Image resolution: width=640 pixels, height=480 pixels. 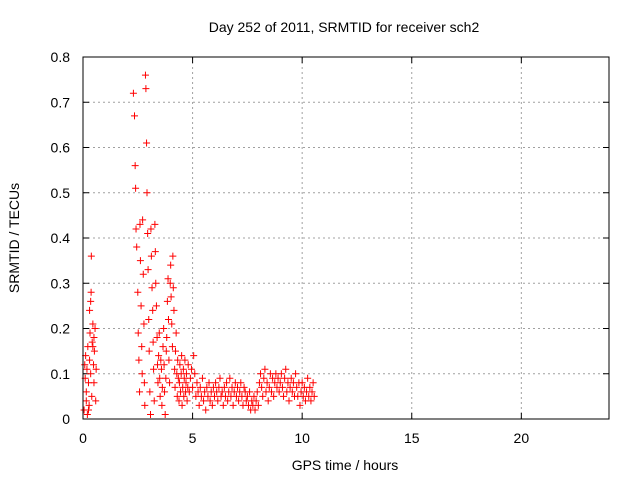 I want to click on y-axis-label: SRMTID / TECUs, so click(x=14, y=238).